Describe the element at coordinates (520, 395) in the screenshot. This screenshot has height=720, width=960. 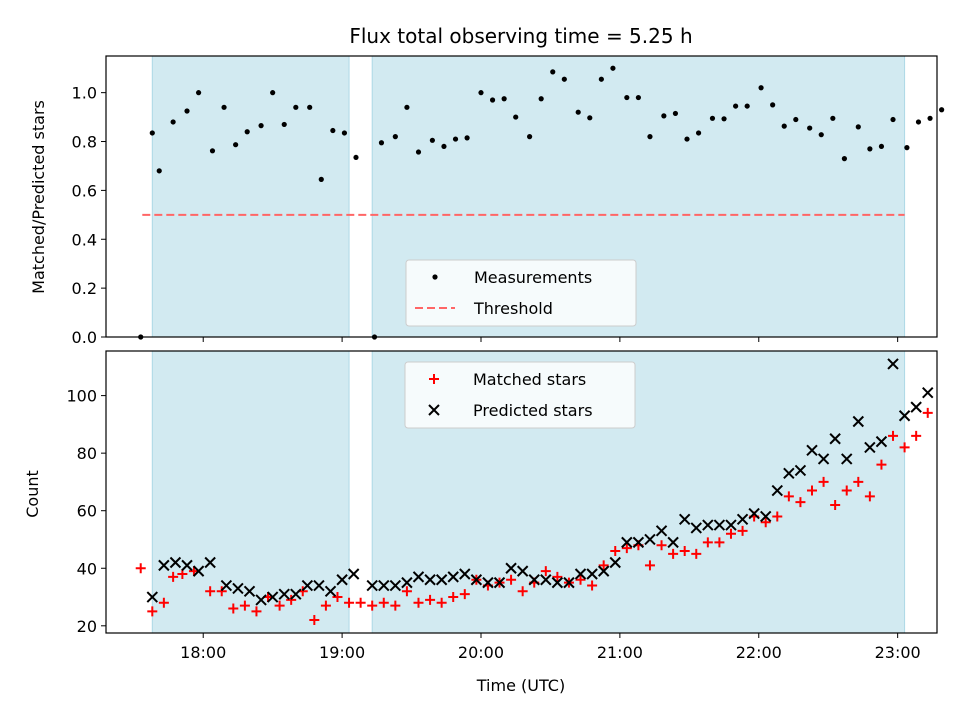
I see `bottom-legend: Matched stars Predicted stars` at that location.